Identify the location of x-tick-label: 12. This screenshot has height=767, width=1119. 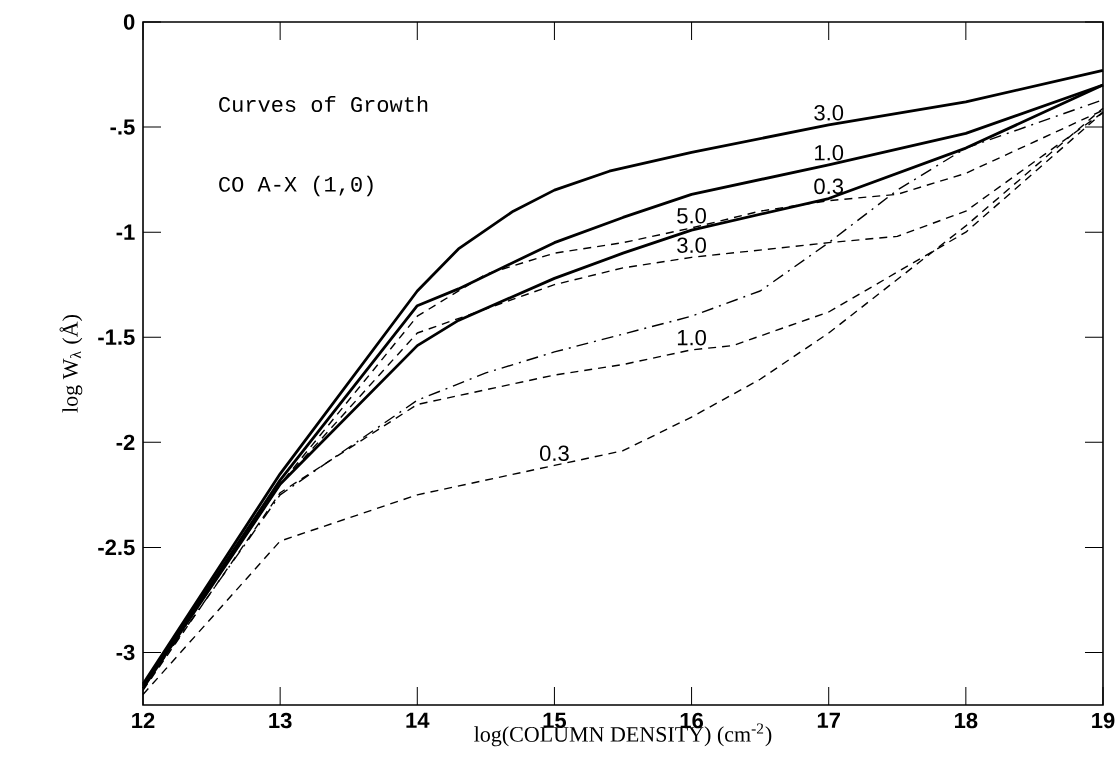
(143, 720).